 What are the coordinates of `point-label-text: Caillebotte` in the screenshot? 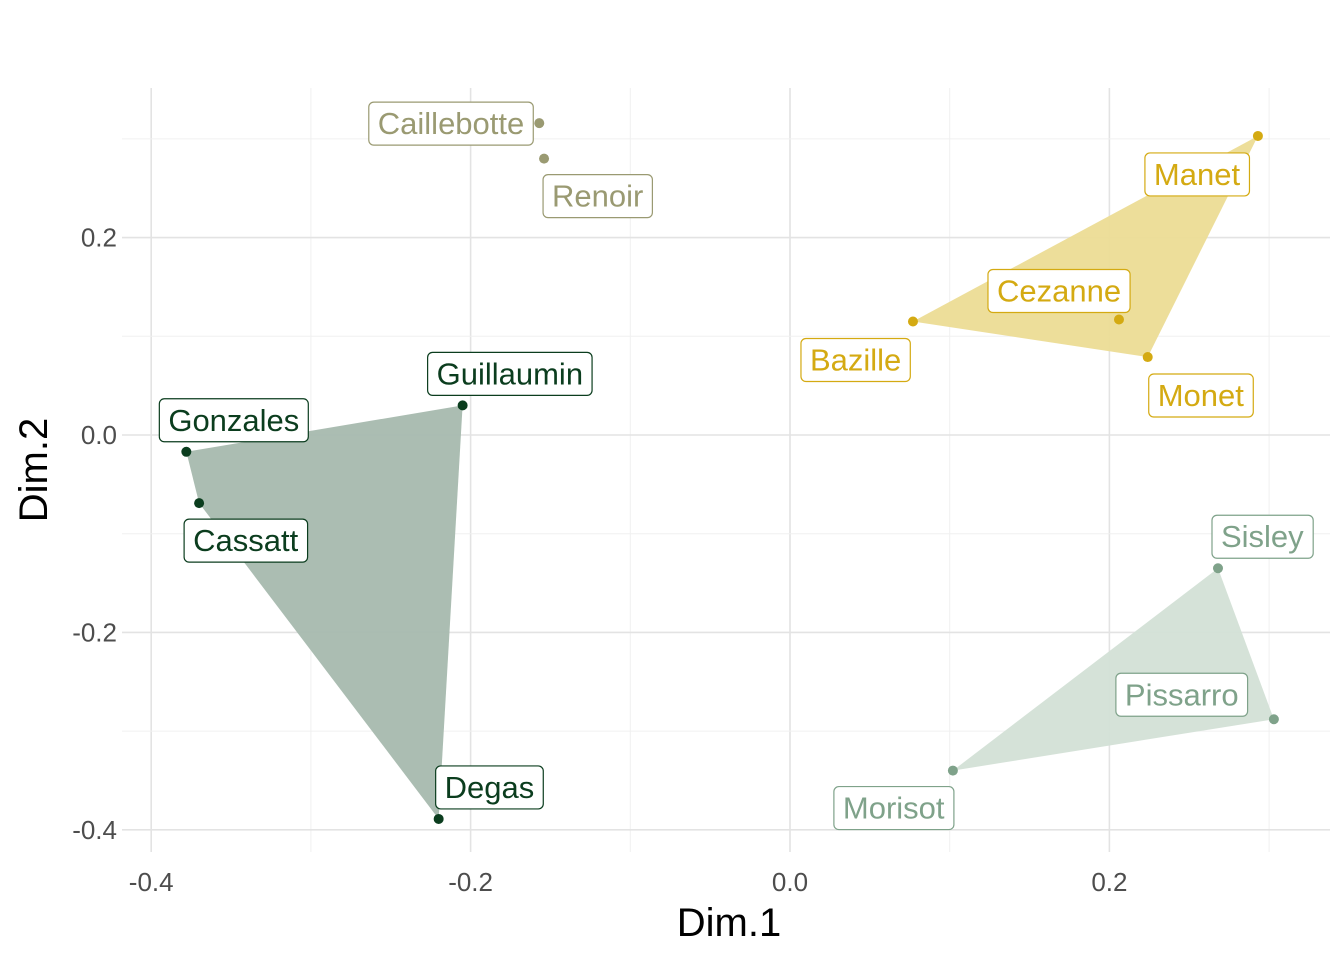 It's located at (451, 123).